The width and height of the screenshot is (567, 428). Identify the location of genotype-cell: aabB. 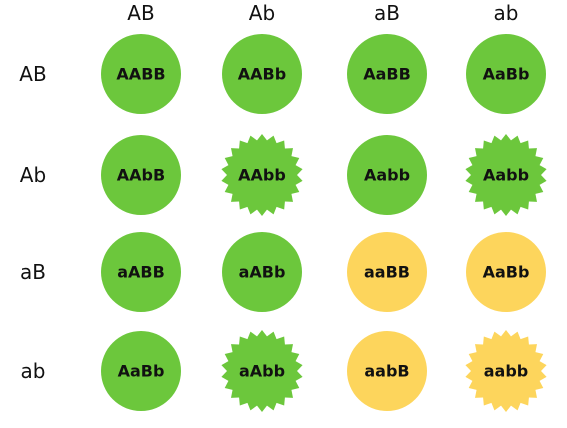
(387, 371).